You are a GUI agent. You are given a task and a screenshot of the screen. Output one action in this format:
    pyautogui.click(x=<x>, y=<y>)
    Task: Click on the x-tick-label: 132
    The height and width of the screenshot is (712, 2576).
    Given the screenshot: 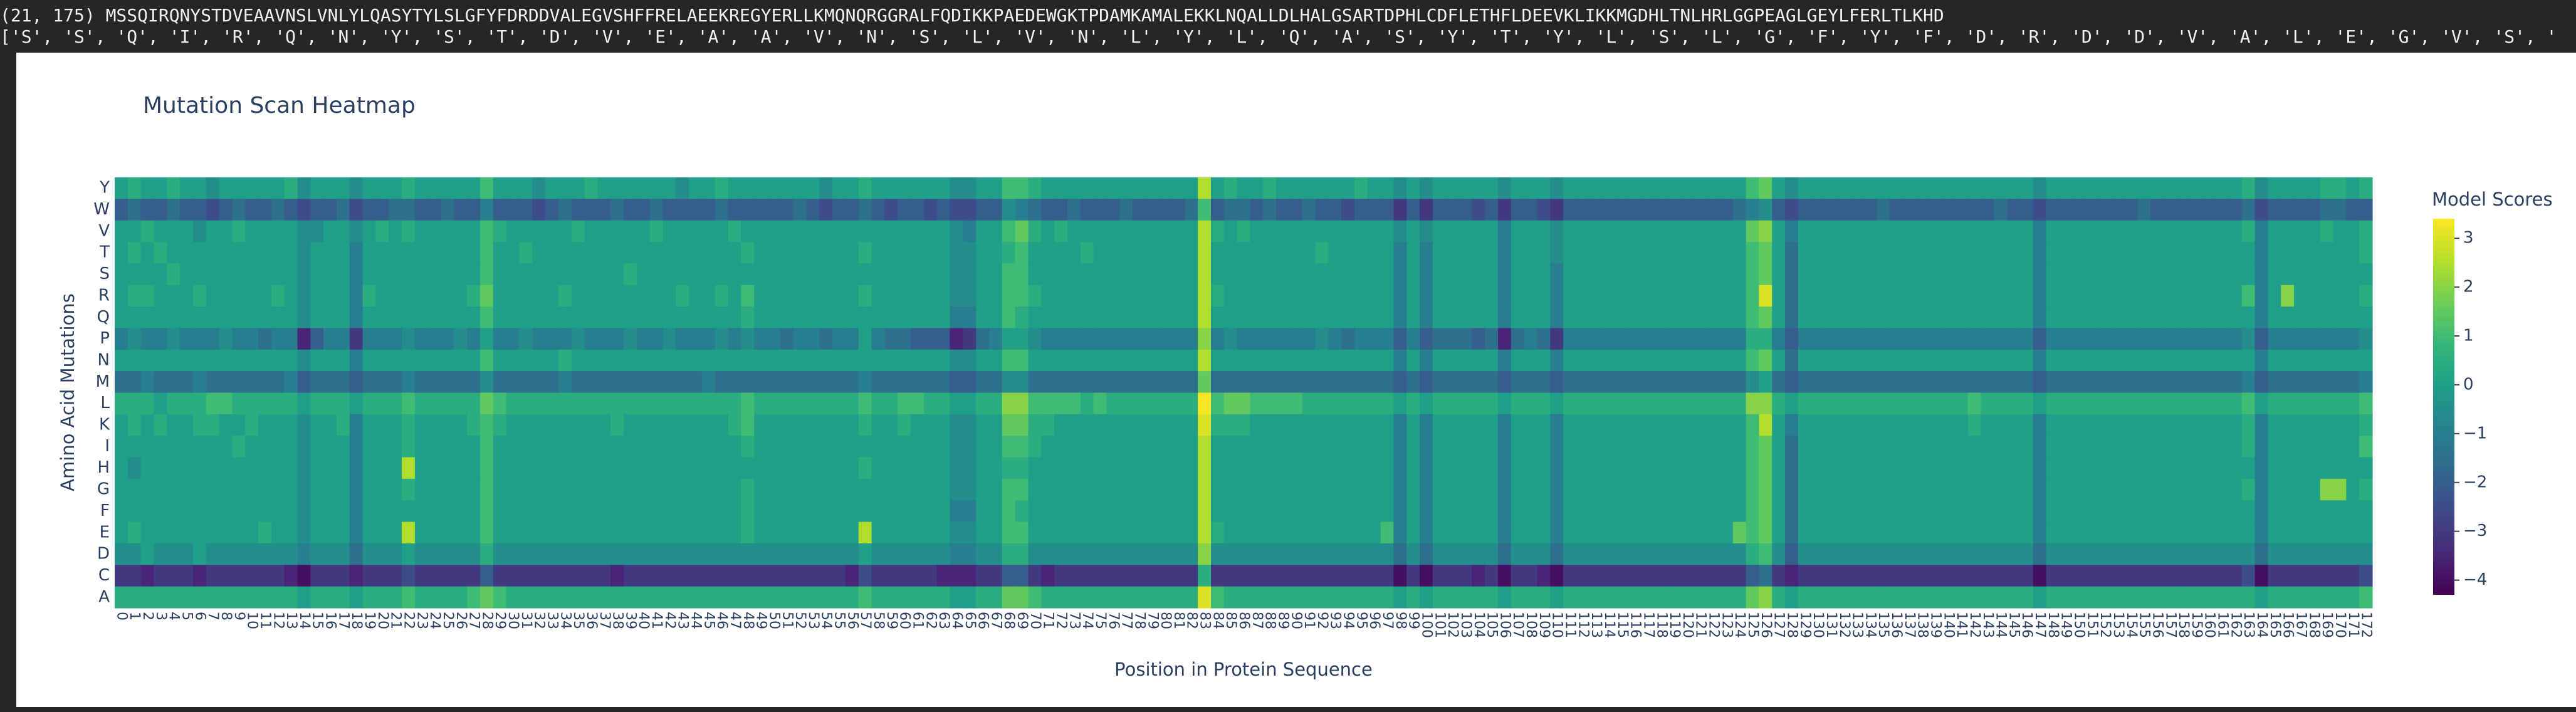 What is the action you would take?
    pyautogui.click(x=1844, y=625)
    